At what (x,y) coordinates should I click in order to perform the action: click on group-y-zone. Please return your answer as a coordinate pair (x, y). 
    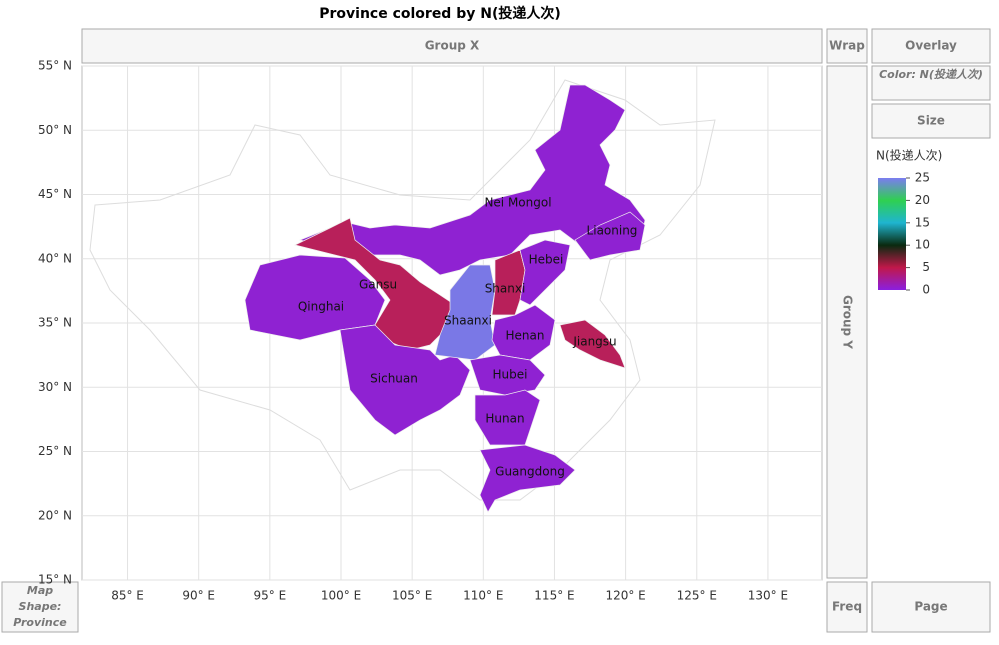
    Looking at the image, I should click on (847, 322).